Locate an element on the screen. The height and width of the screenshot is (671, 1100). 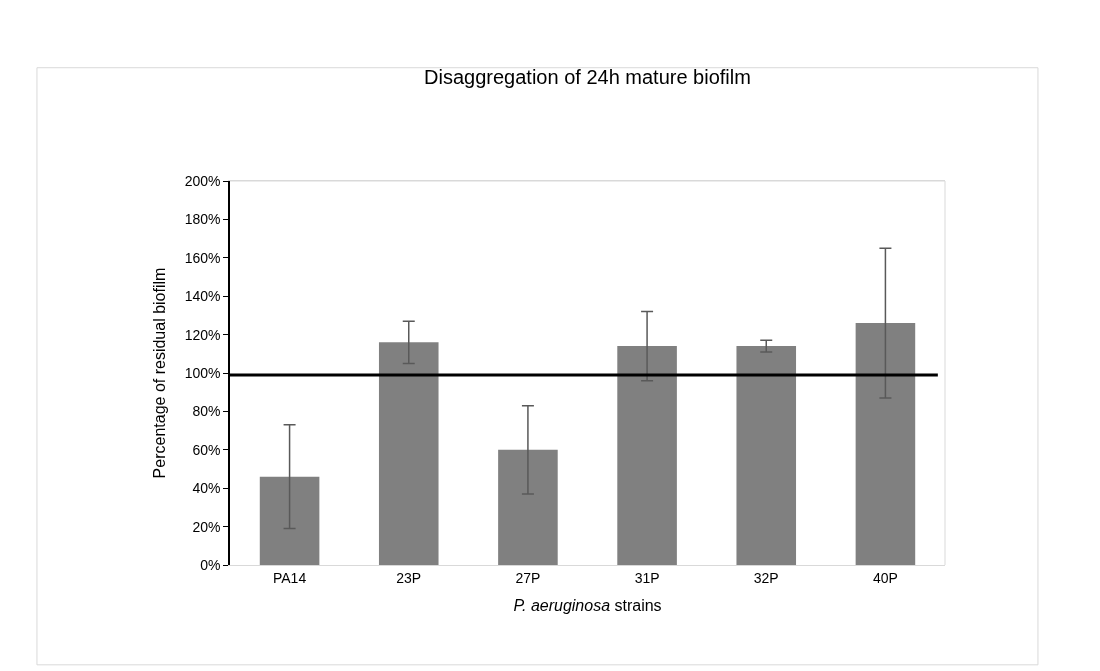
y-tick-label: 20% is located at coordinates (206, 526).